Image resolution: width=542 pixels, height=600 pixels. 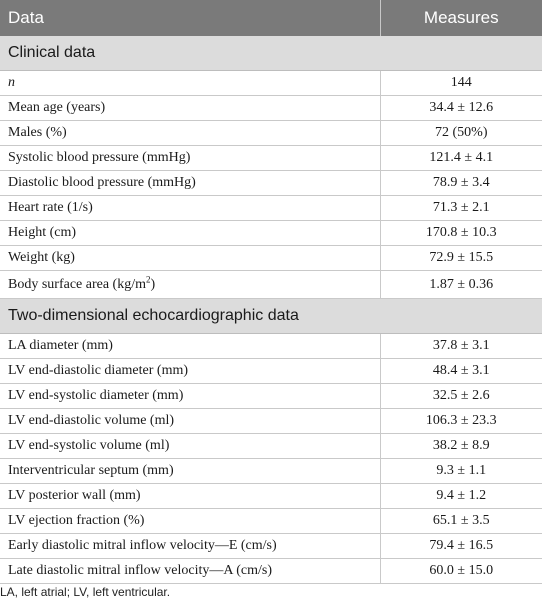 I want to click on row-label: Mean age (years), so click(x=190, y=108).